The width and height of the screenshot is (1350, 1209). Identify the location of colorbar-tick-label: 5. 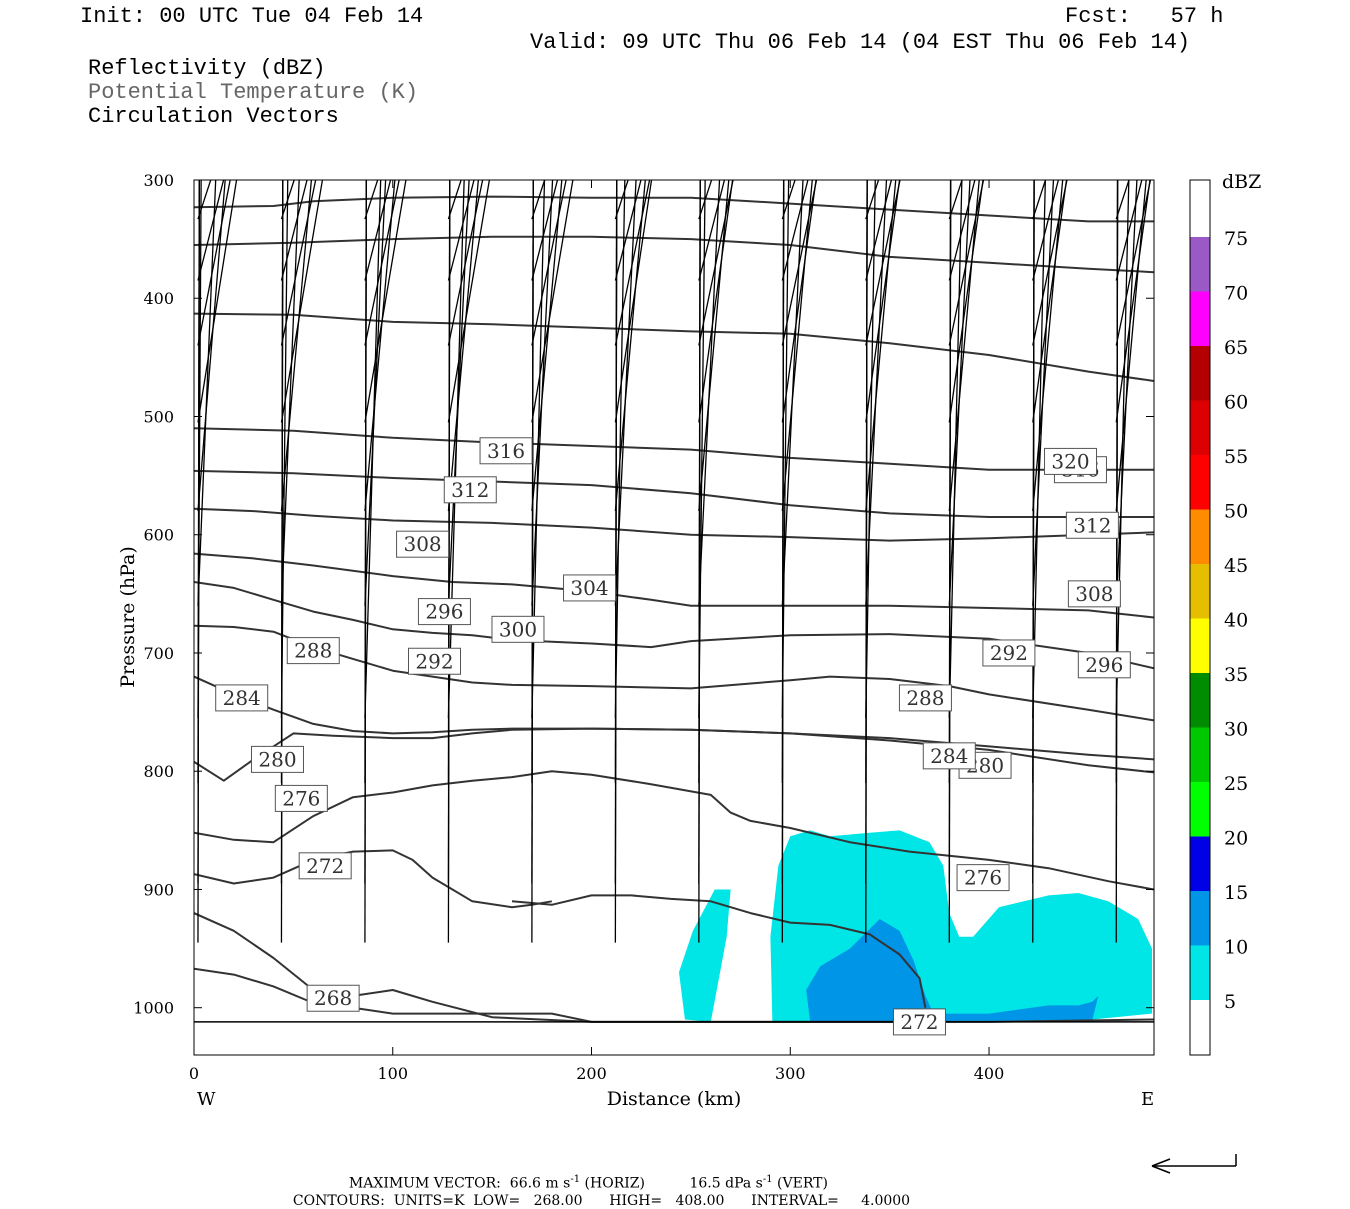
(1230, 1002).